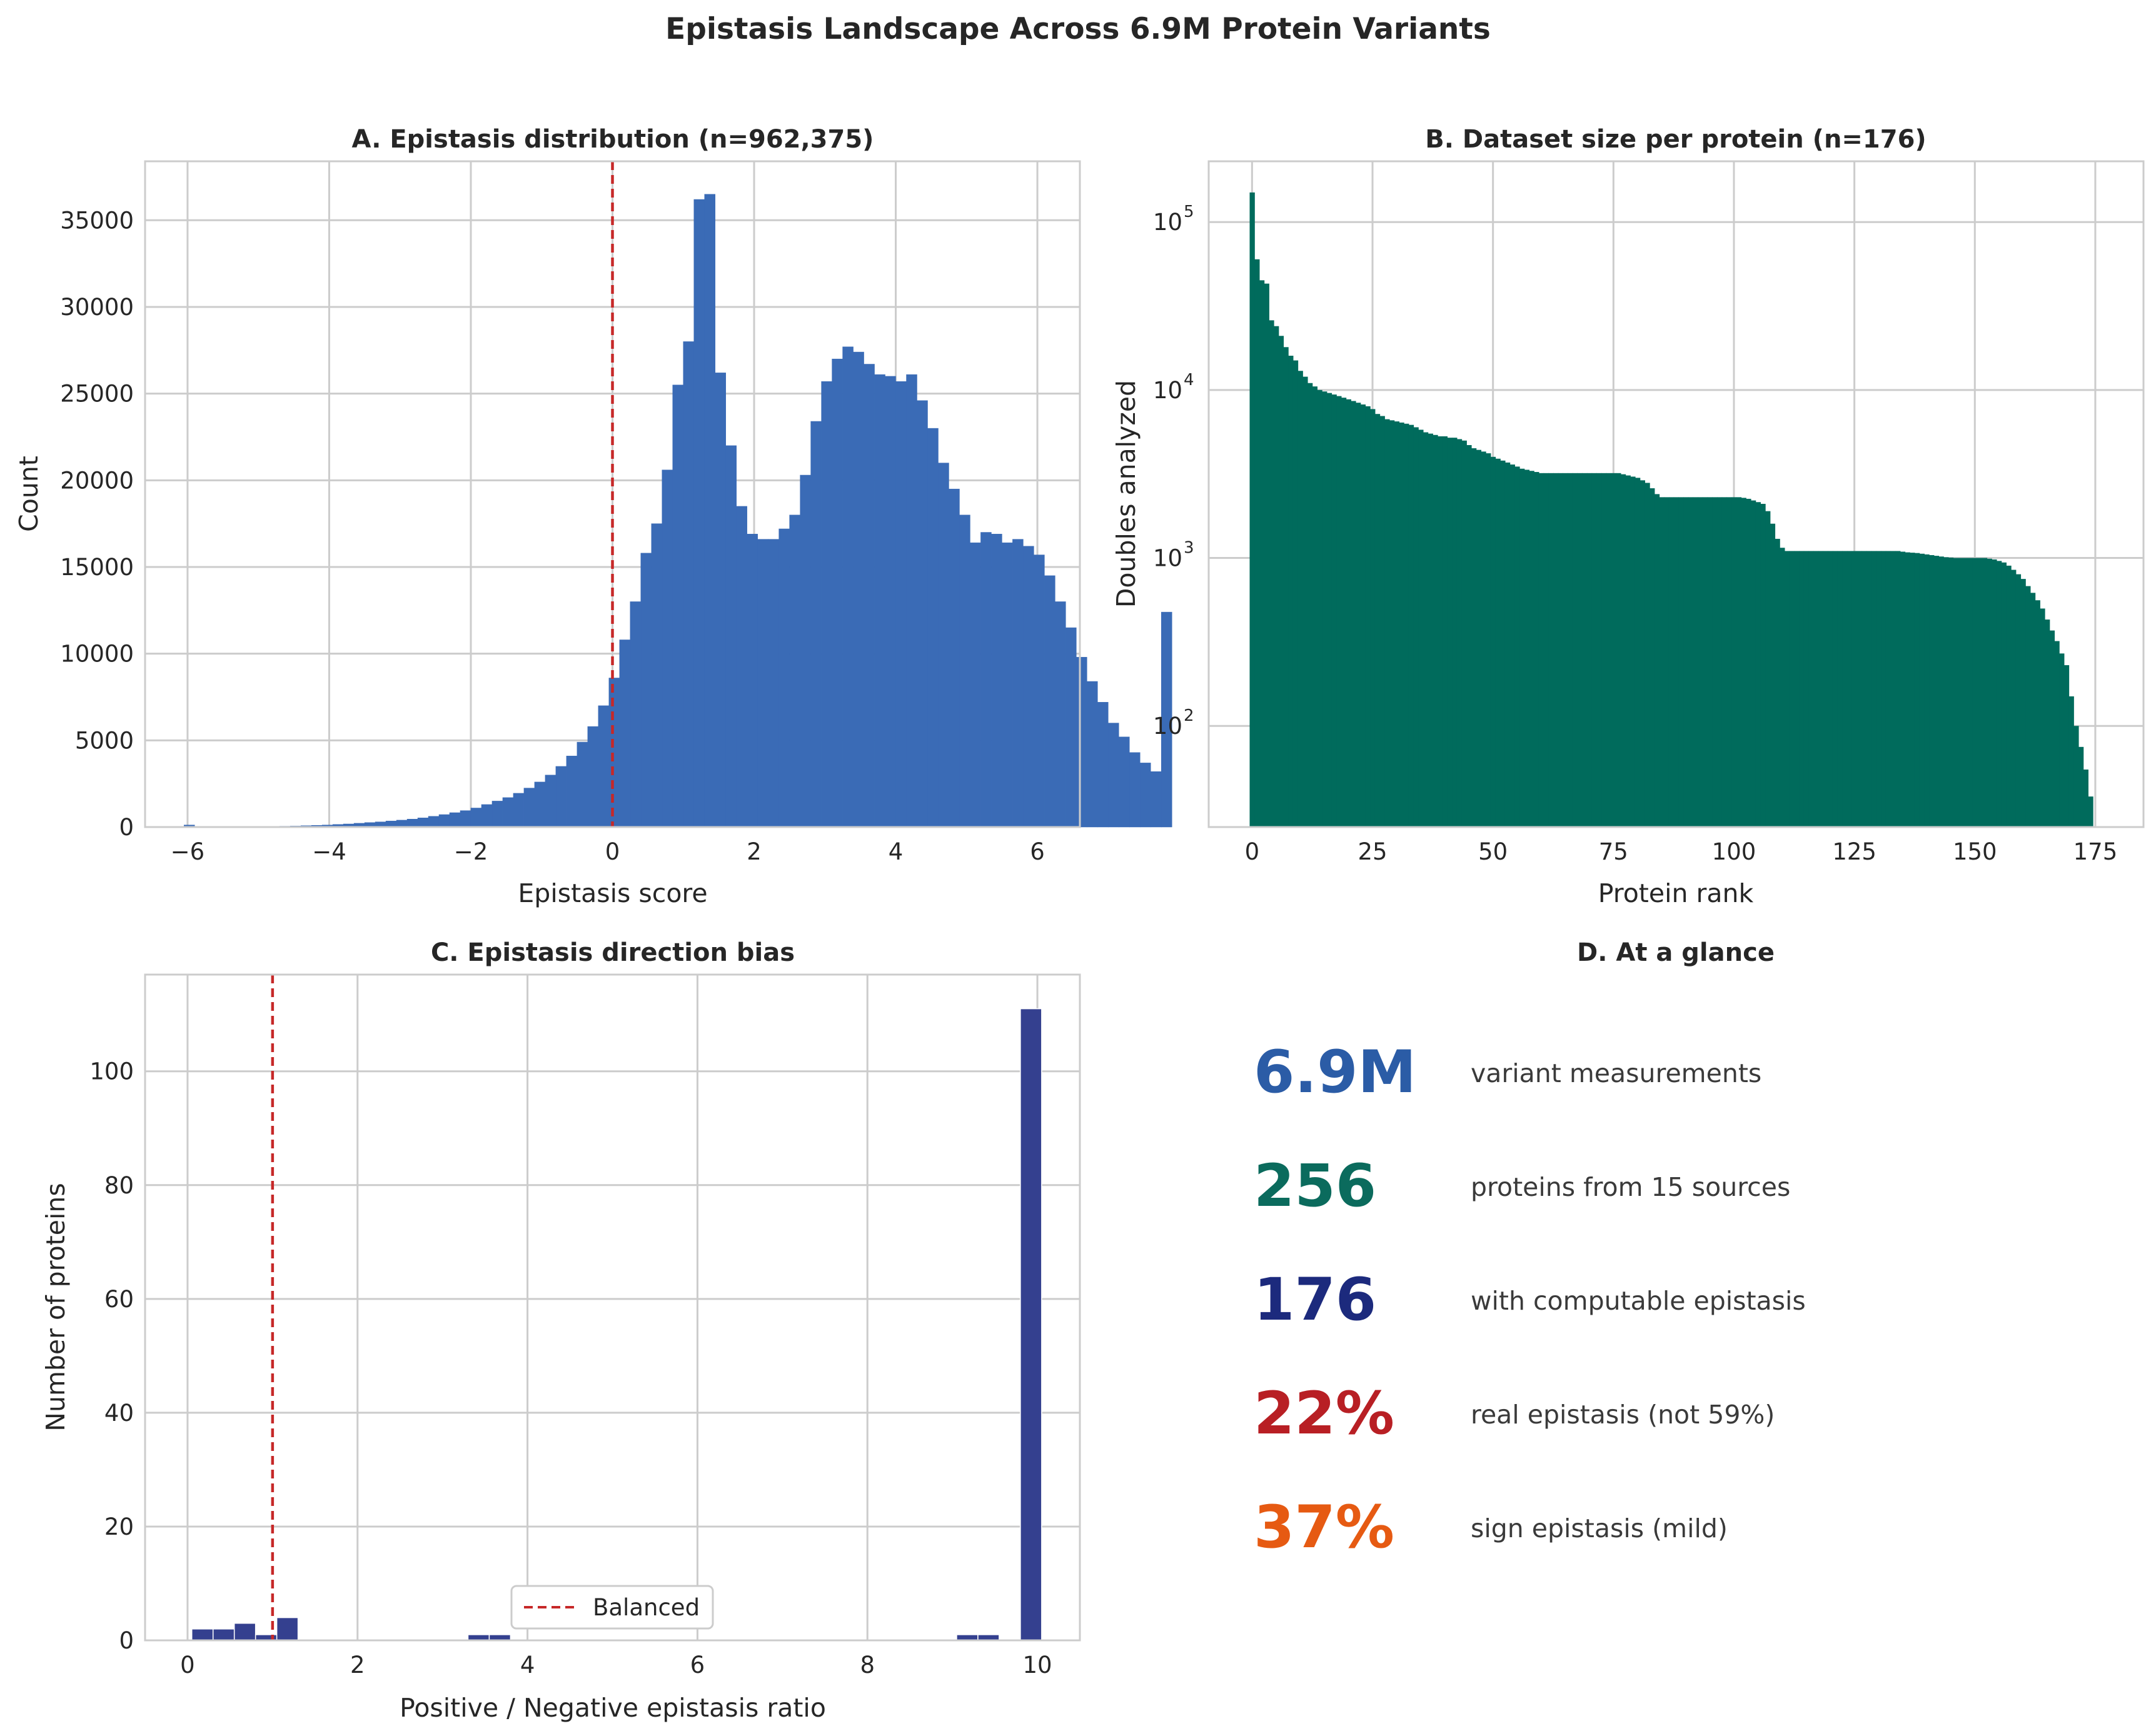 The height and width of the screenshot is (1736, 2156). What do you see at coordinates (1675, 139) in the screenshot?
I see `panel-b-title: B. Dataset size per protein (n=176)` at bounding box center [1675, 139].